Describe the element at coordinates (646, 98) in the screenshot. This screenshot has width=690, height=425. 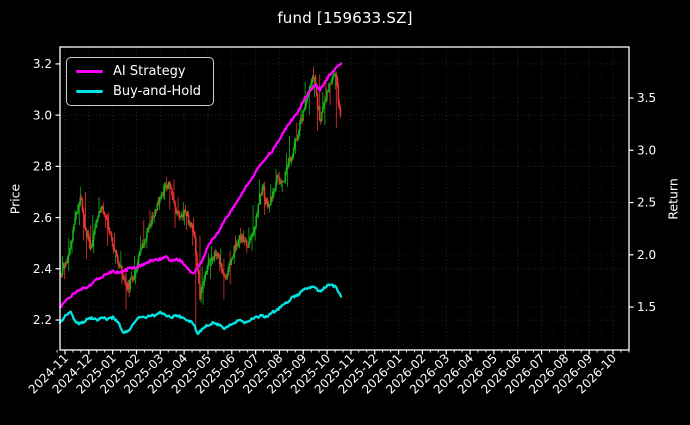
I see `return-tick-label: 3.5` at that location.